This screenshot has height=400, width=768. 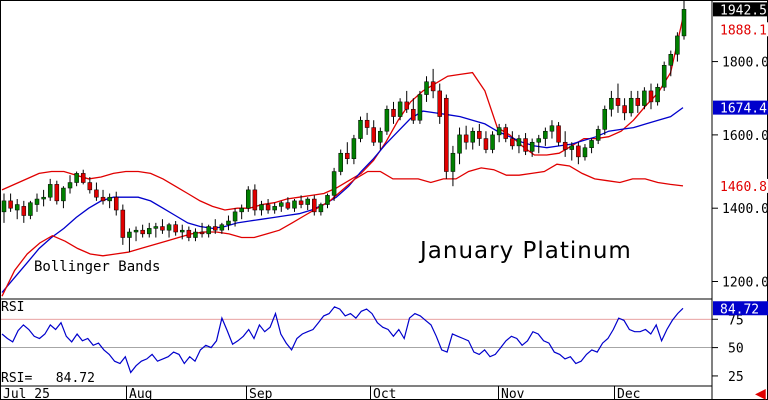 What do you see at coordinates (525, 251) in the screenshot?
I see `chart-title: January Platinum` at bounding box center [525, 251].